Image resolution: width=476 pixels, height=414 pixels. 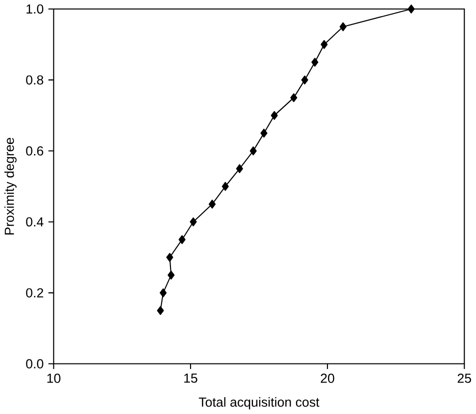 I want to click on y-tick-label: 0.8, so click(x=35, y=80).